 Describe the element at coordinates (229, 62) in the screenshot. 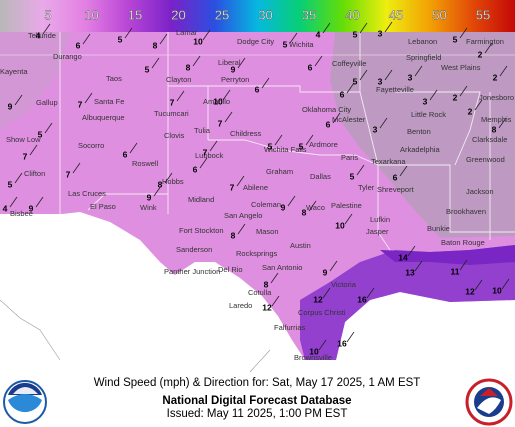

I see `city-label: Liberal` at that location.